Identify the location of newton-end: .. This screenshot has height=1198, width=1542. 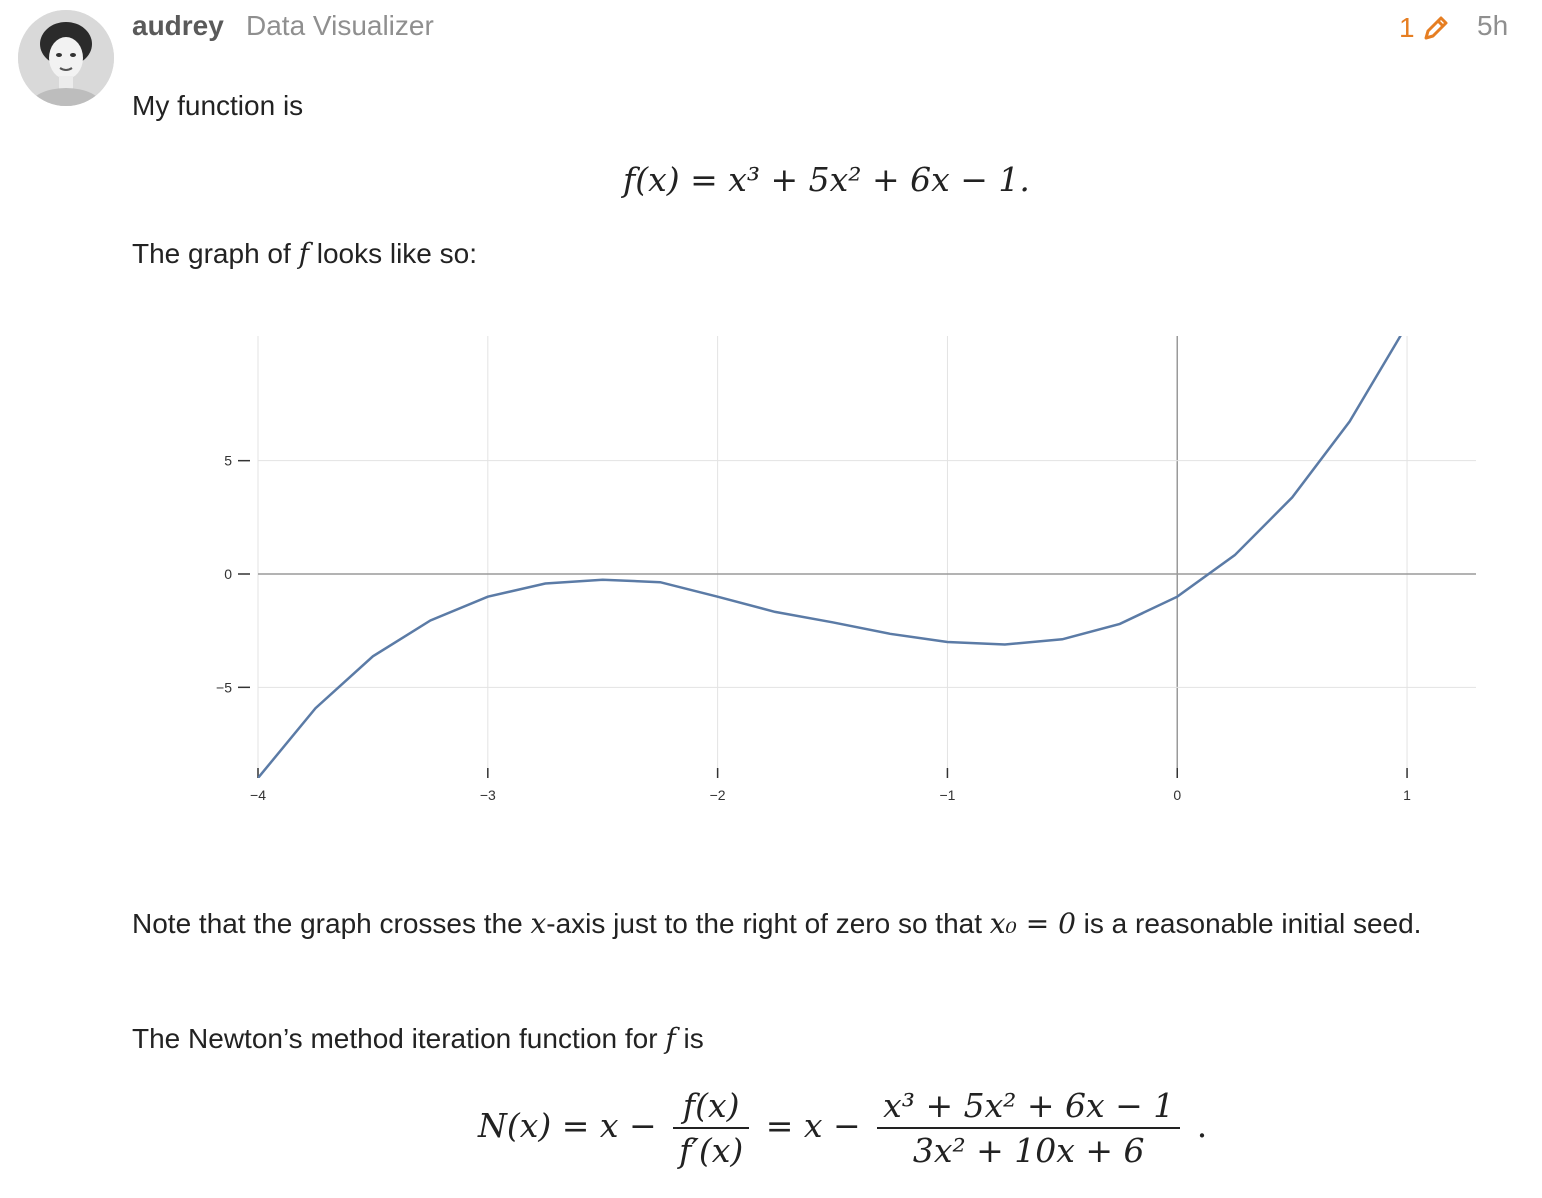
(1202, 1125).